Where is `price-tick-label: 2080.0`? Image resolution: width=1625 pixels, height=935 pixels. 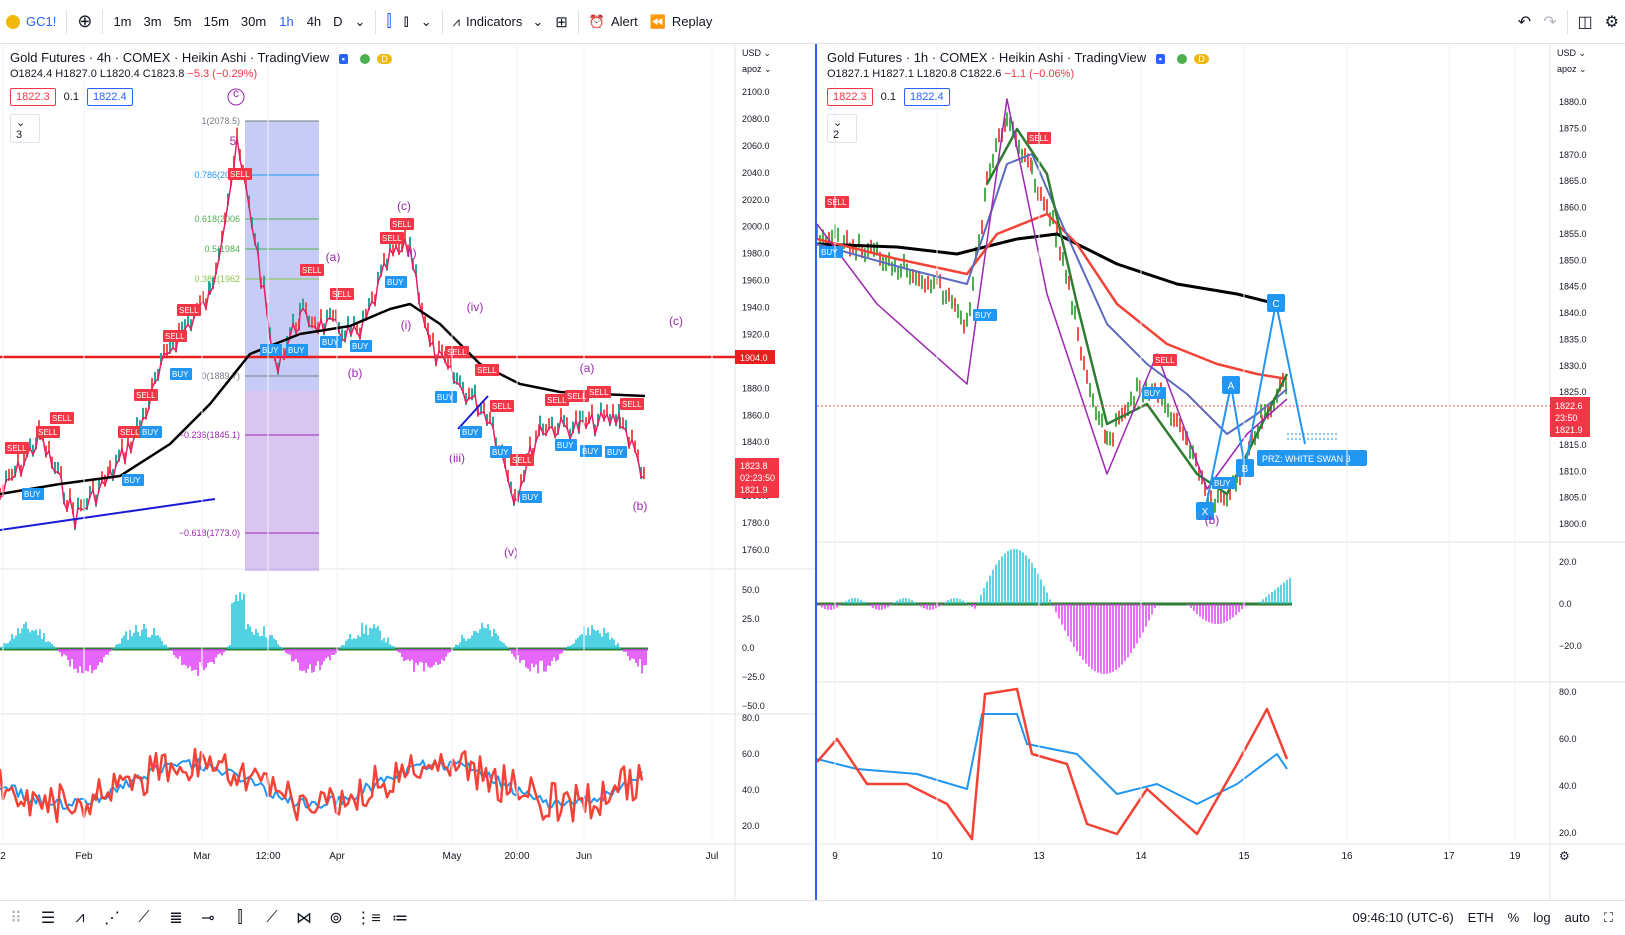
price-tick-label: 2080.0 is located at coordinates (756, 119).